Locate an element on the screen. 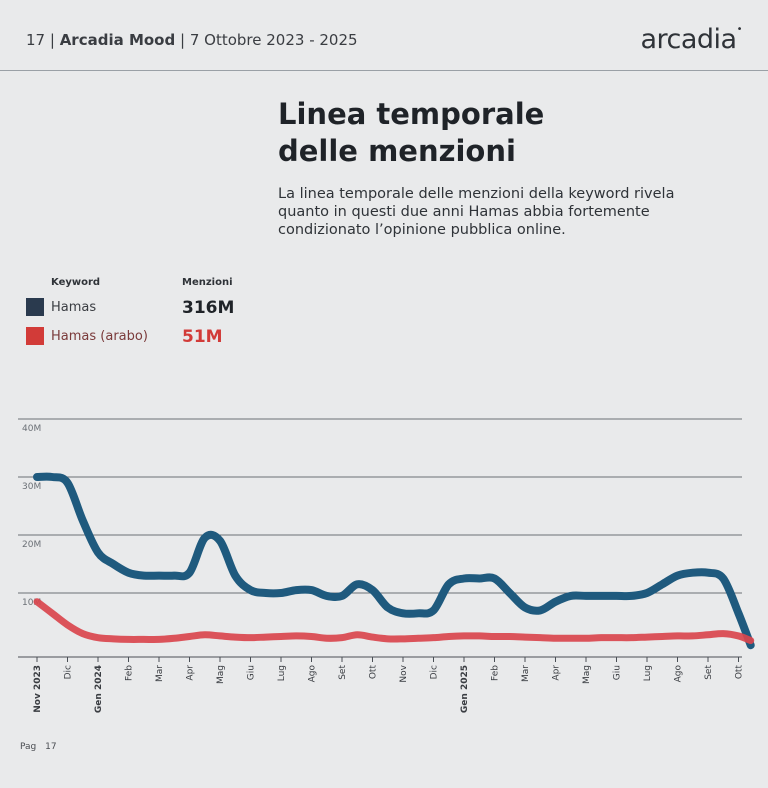 This screenshot has width=768, height=788. legend-mentions: 51M is located at coordinates (202, 337).